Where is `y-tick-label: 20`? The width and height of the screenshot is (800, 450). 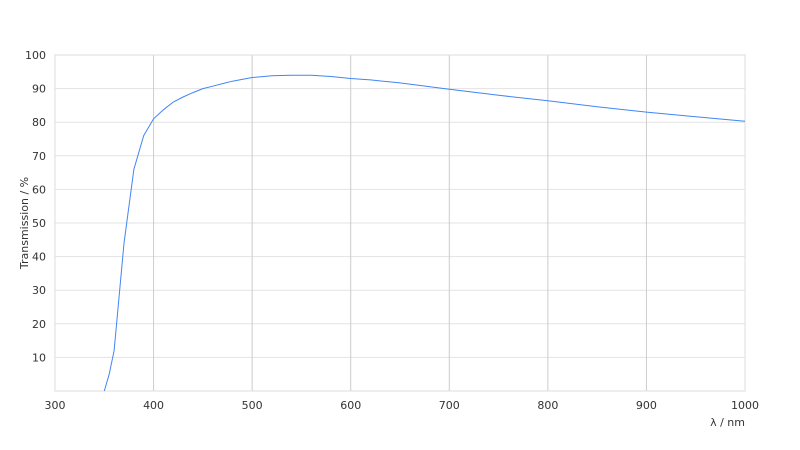 y-tick-label: 20 is located at coordinates (39, 324).